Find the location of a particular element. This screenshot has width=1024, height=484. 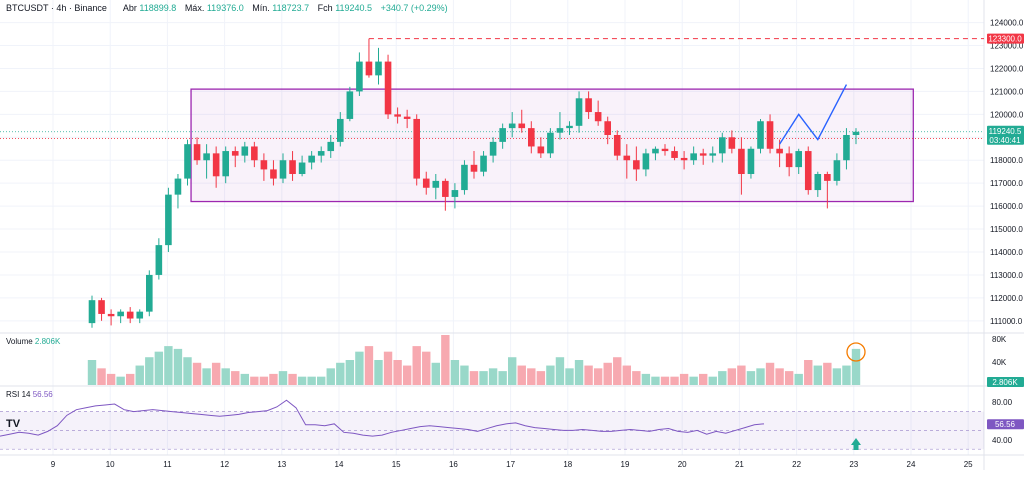

rsi-axis-tick: 40.00 is located at coordinates (1002, 440).